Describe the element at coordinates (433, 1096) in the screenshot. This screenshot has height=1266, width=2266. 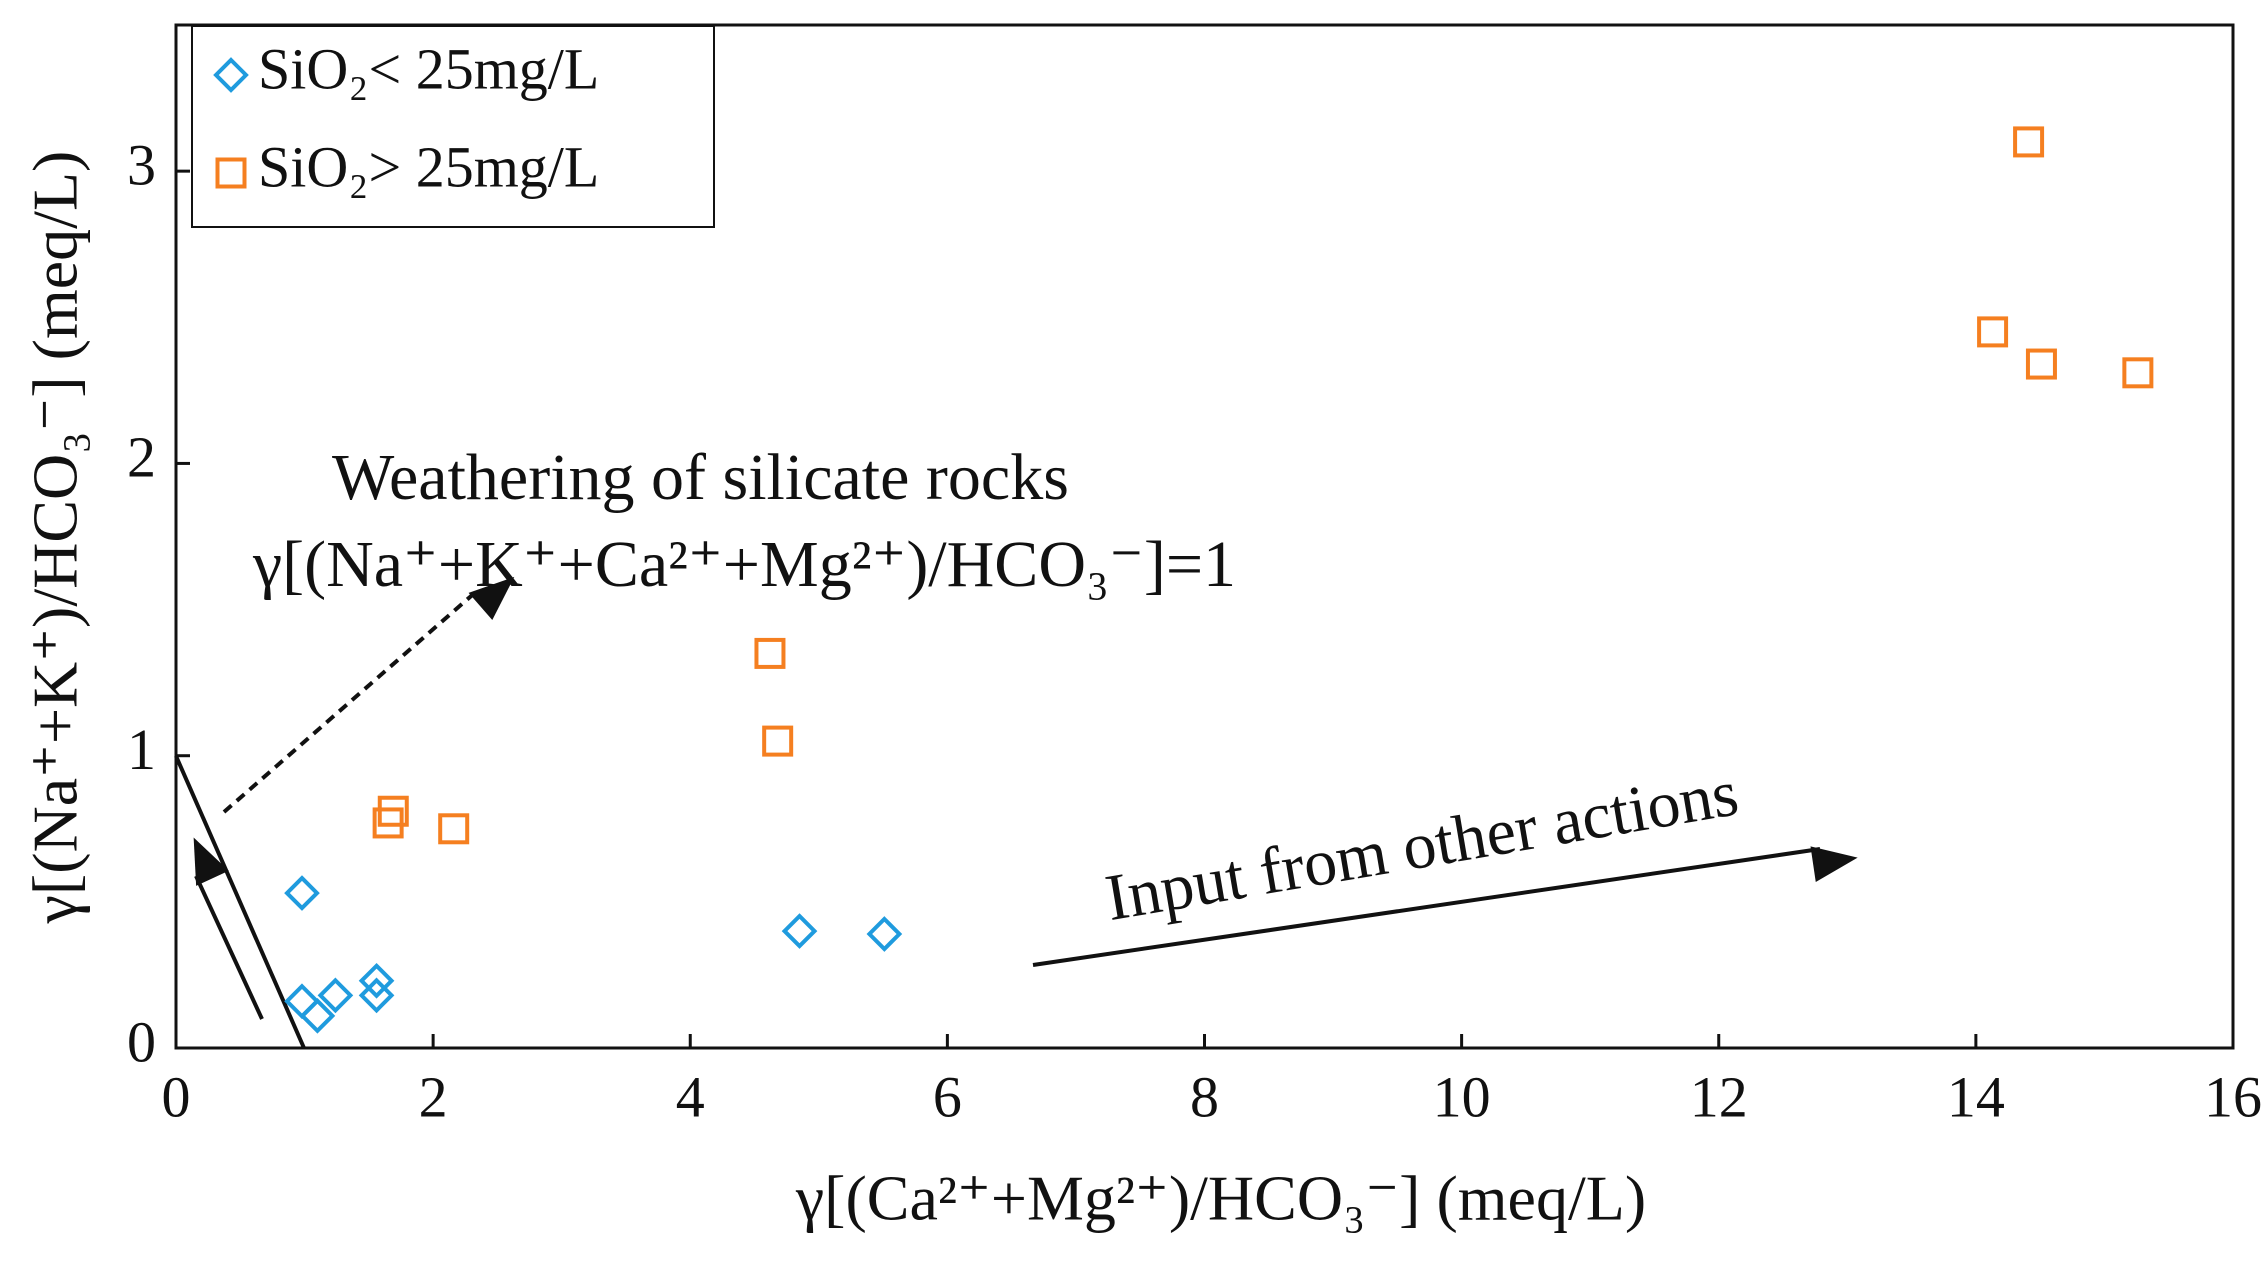
I see `x-tick-label: 2` at that location.